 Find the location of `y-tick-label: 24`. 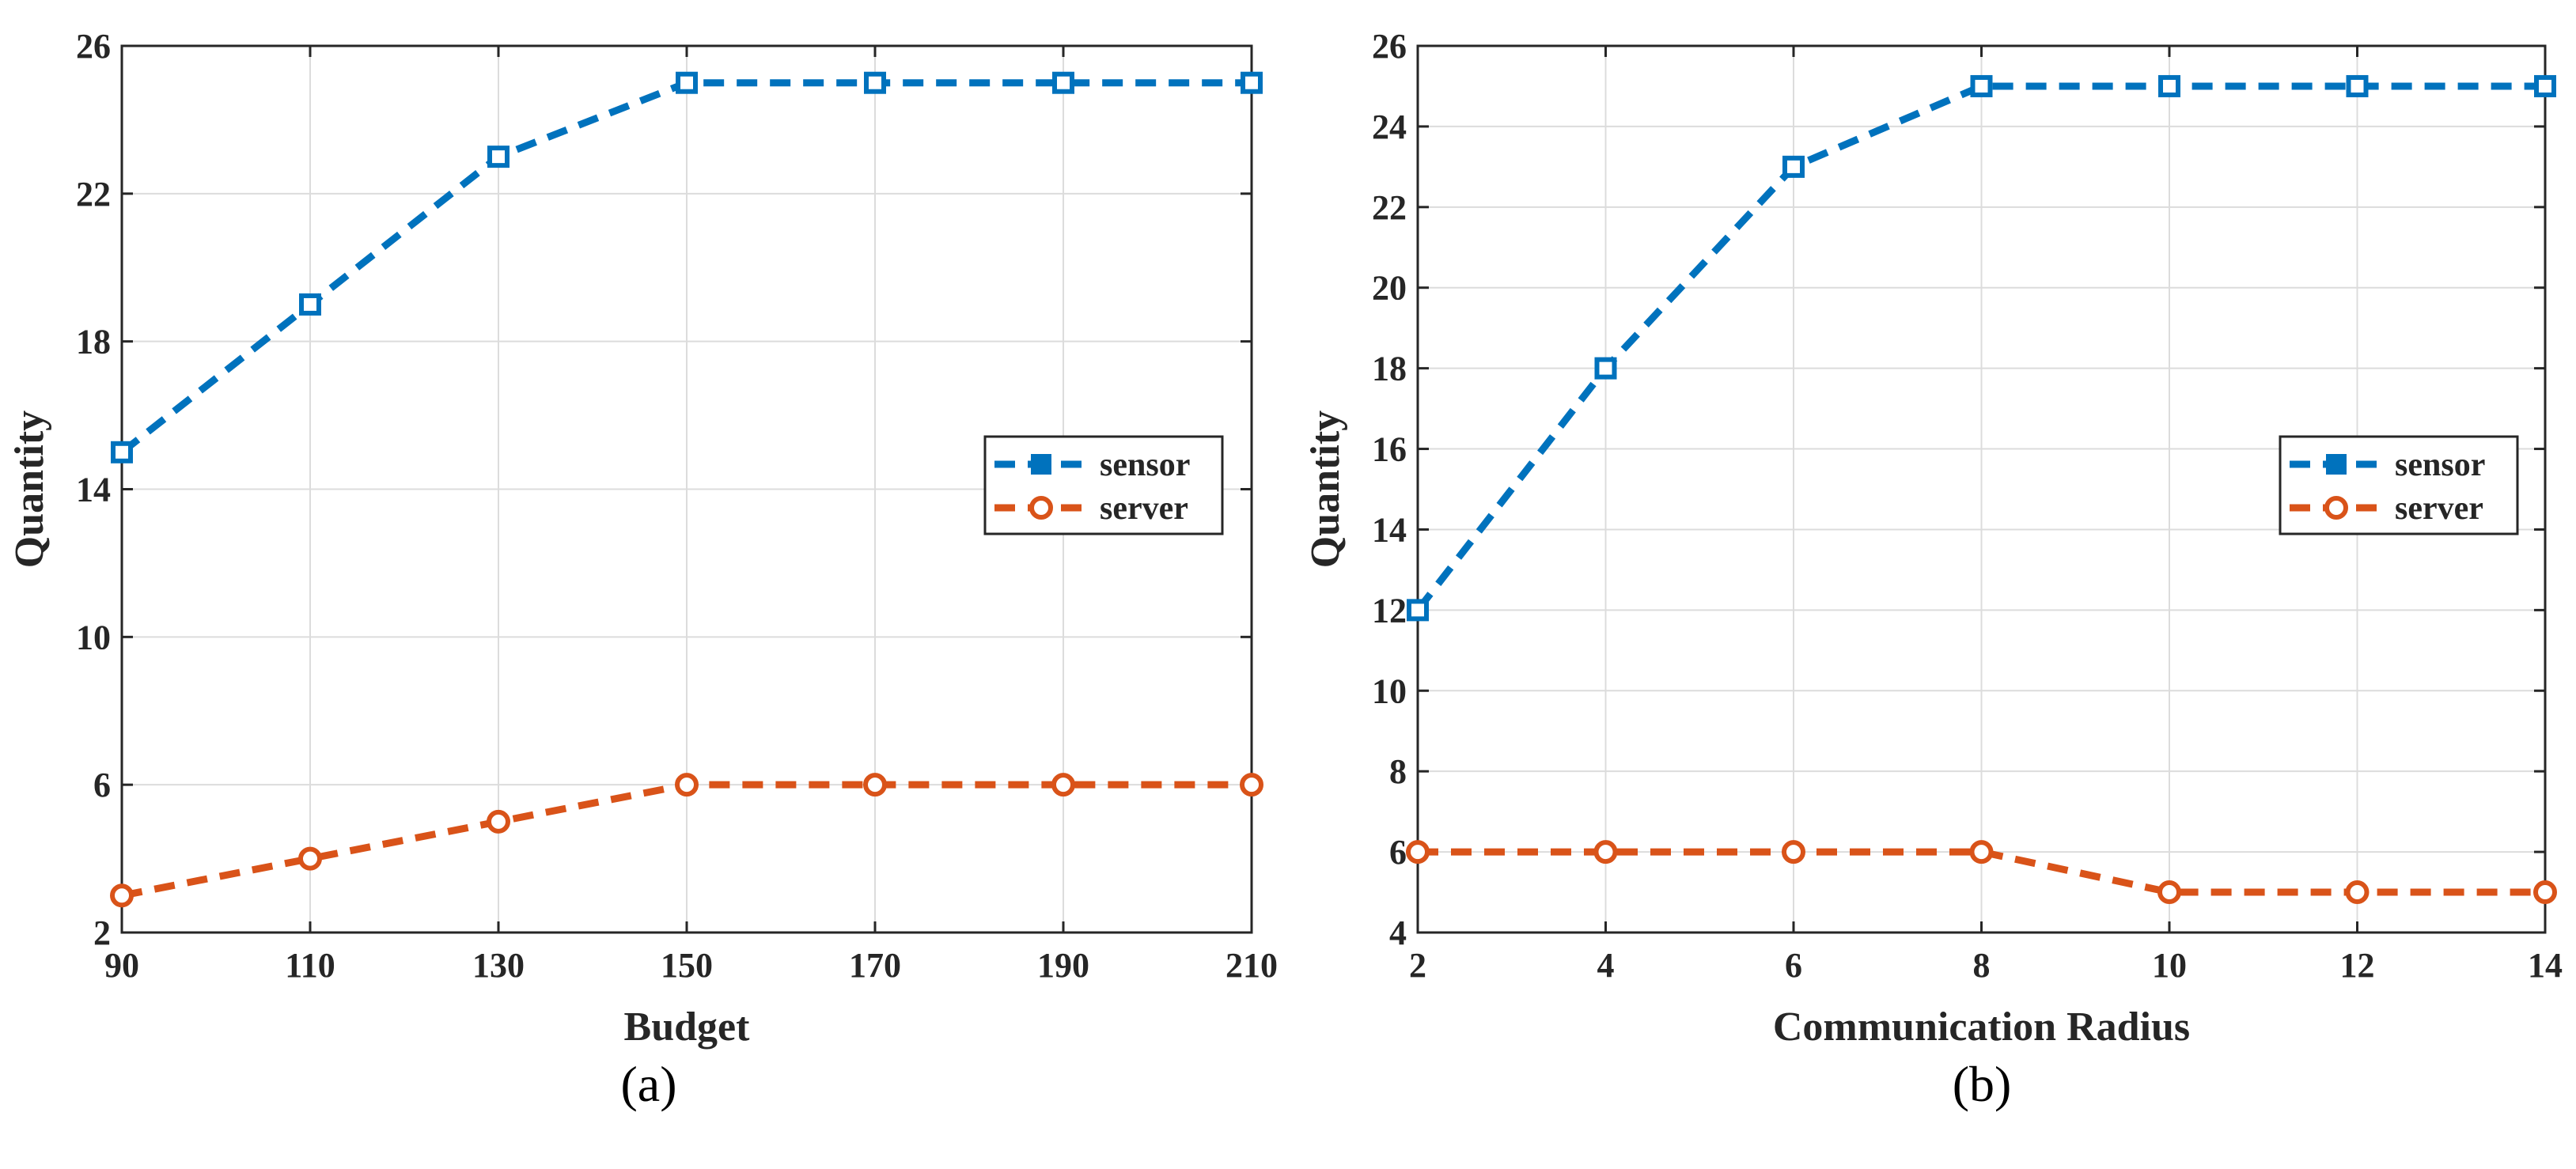

y-tick-label: 24 is located at coordinates (1389, 127).